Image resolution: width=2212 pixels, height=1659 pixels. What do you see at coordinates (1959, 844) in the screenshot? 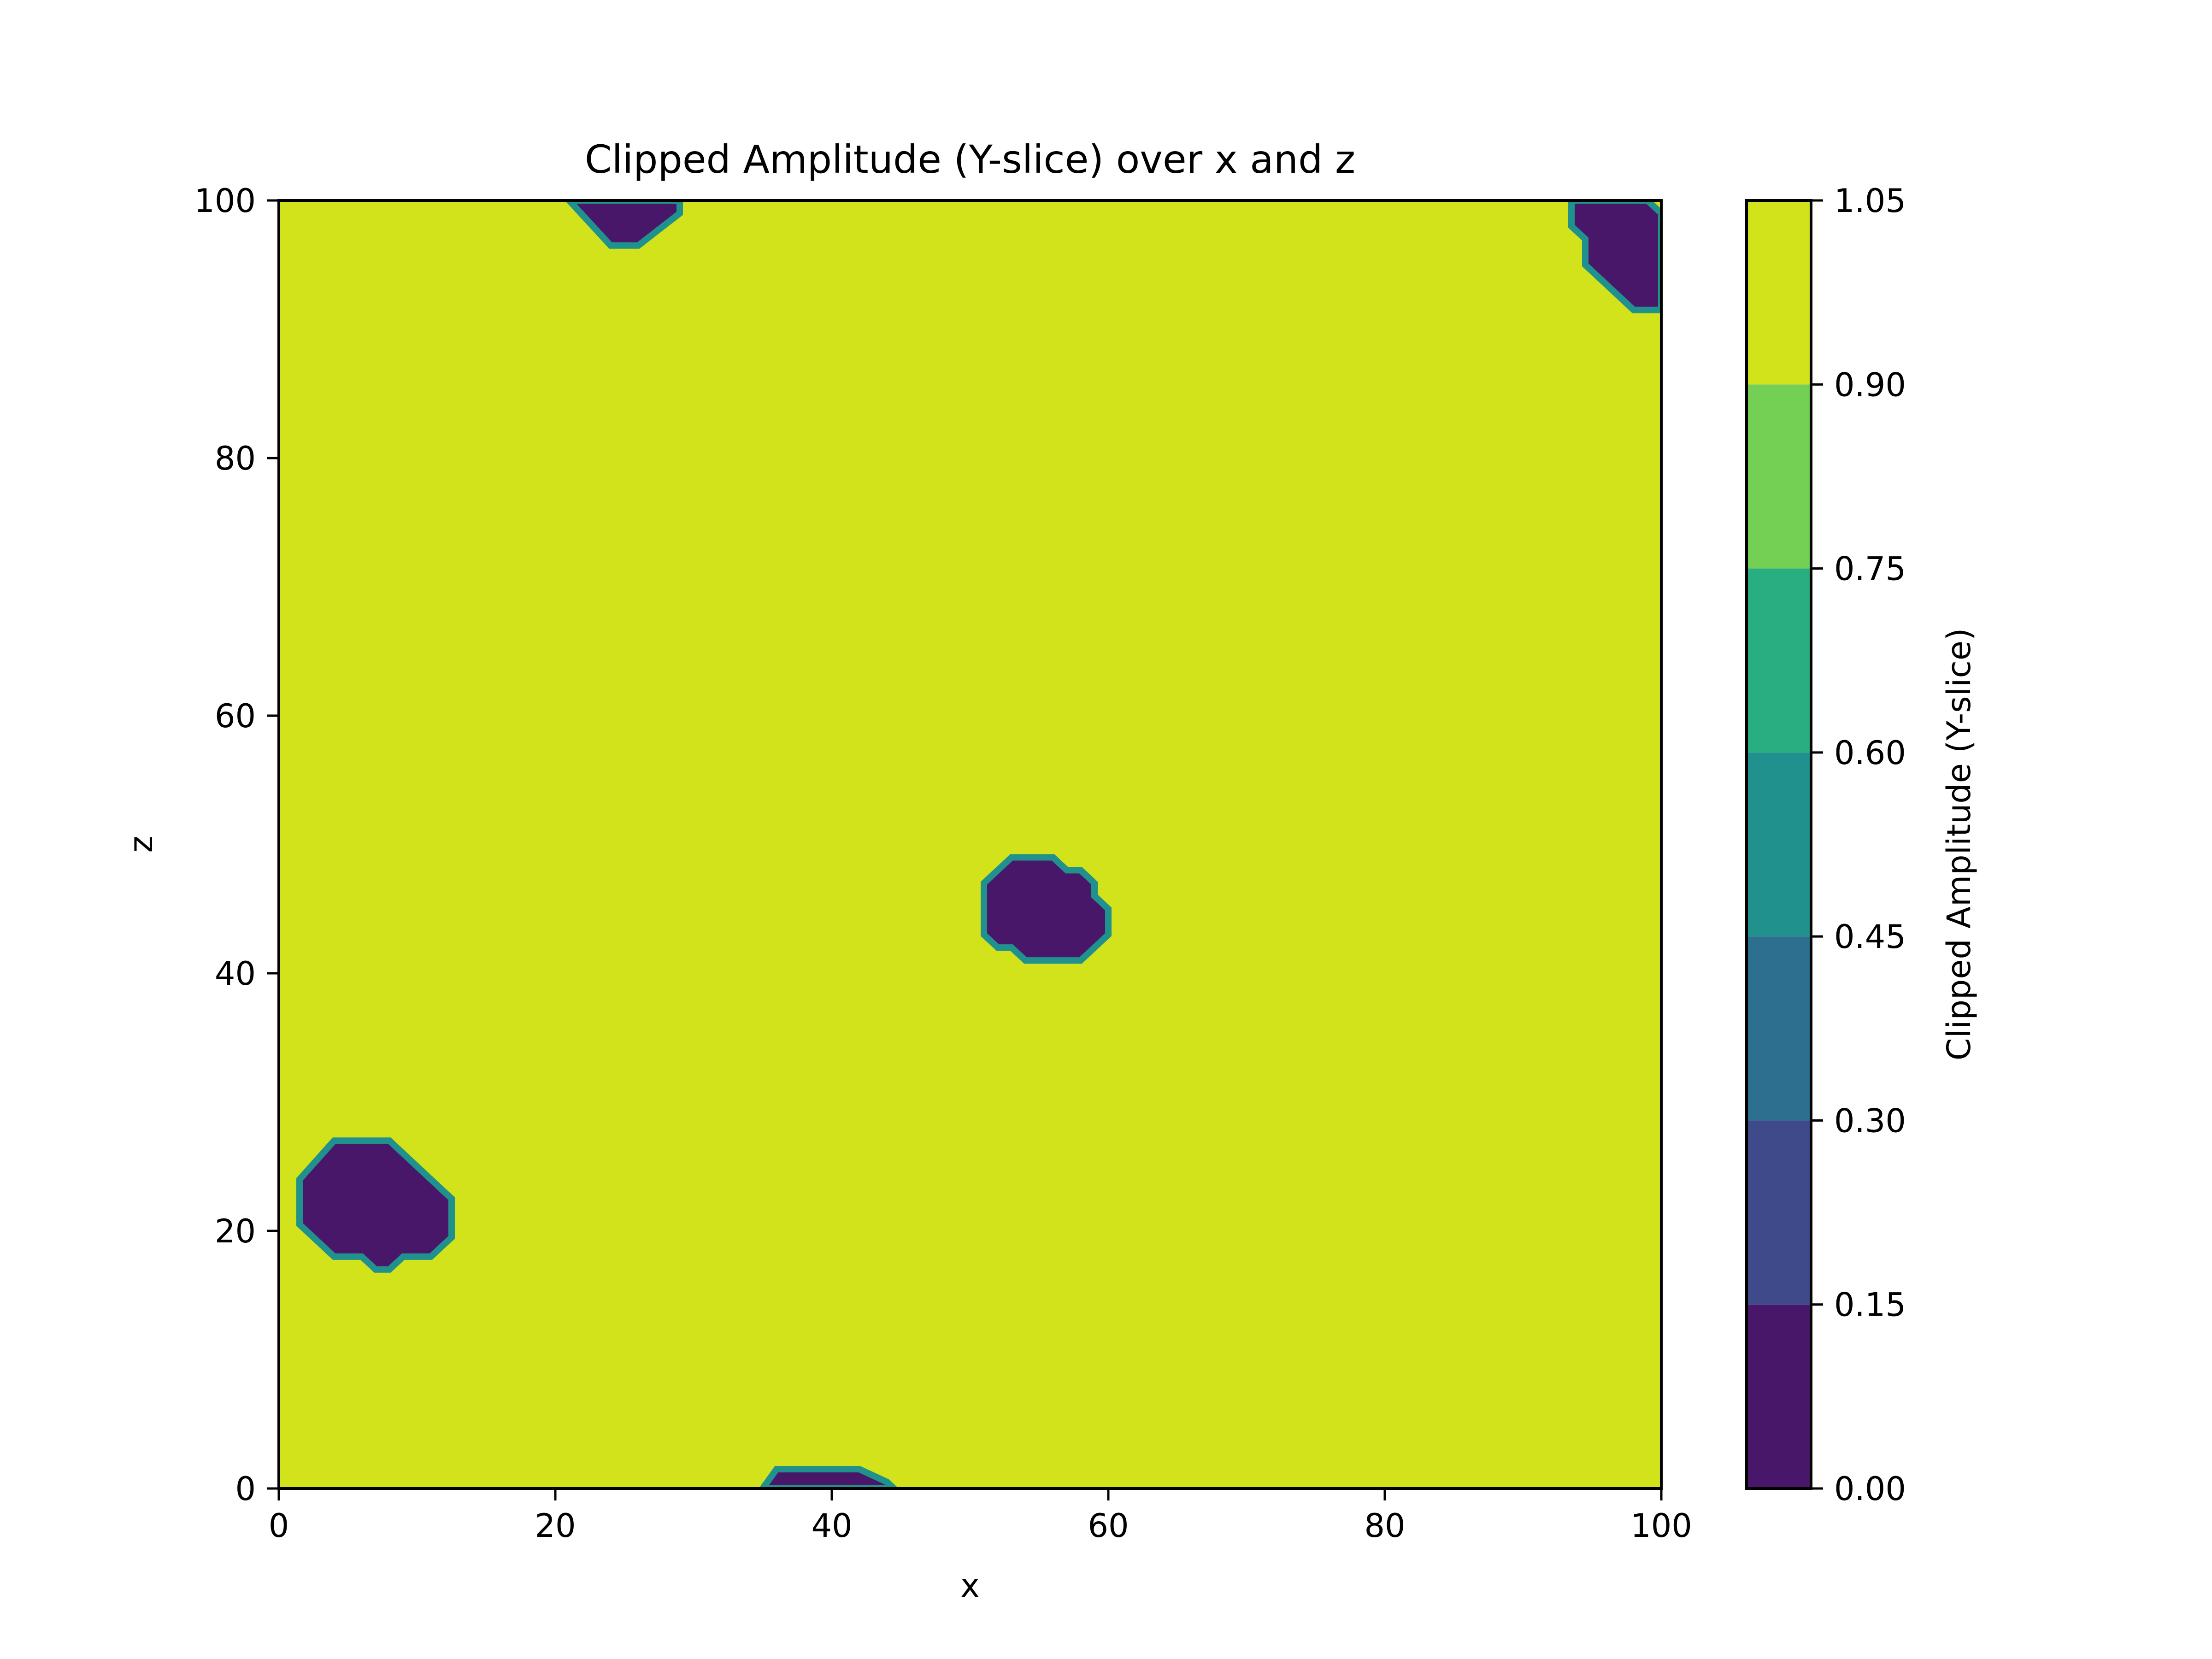
I see `colorbar-label: Clipped Amplitude (Y-slice)` at bounding box center [1959, 844].